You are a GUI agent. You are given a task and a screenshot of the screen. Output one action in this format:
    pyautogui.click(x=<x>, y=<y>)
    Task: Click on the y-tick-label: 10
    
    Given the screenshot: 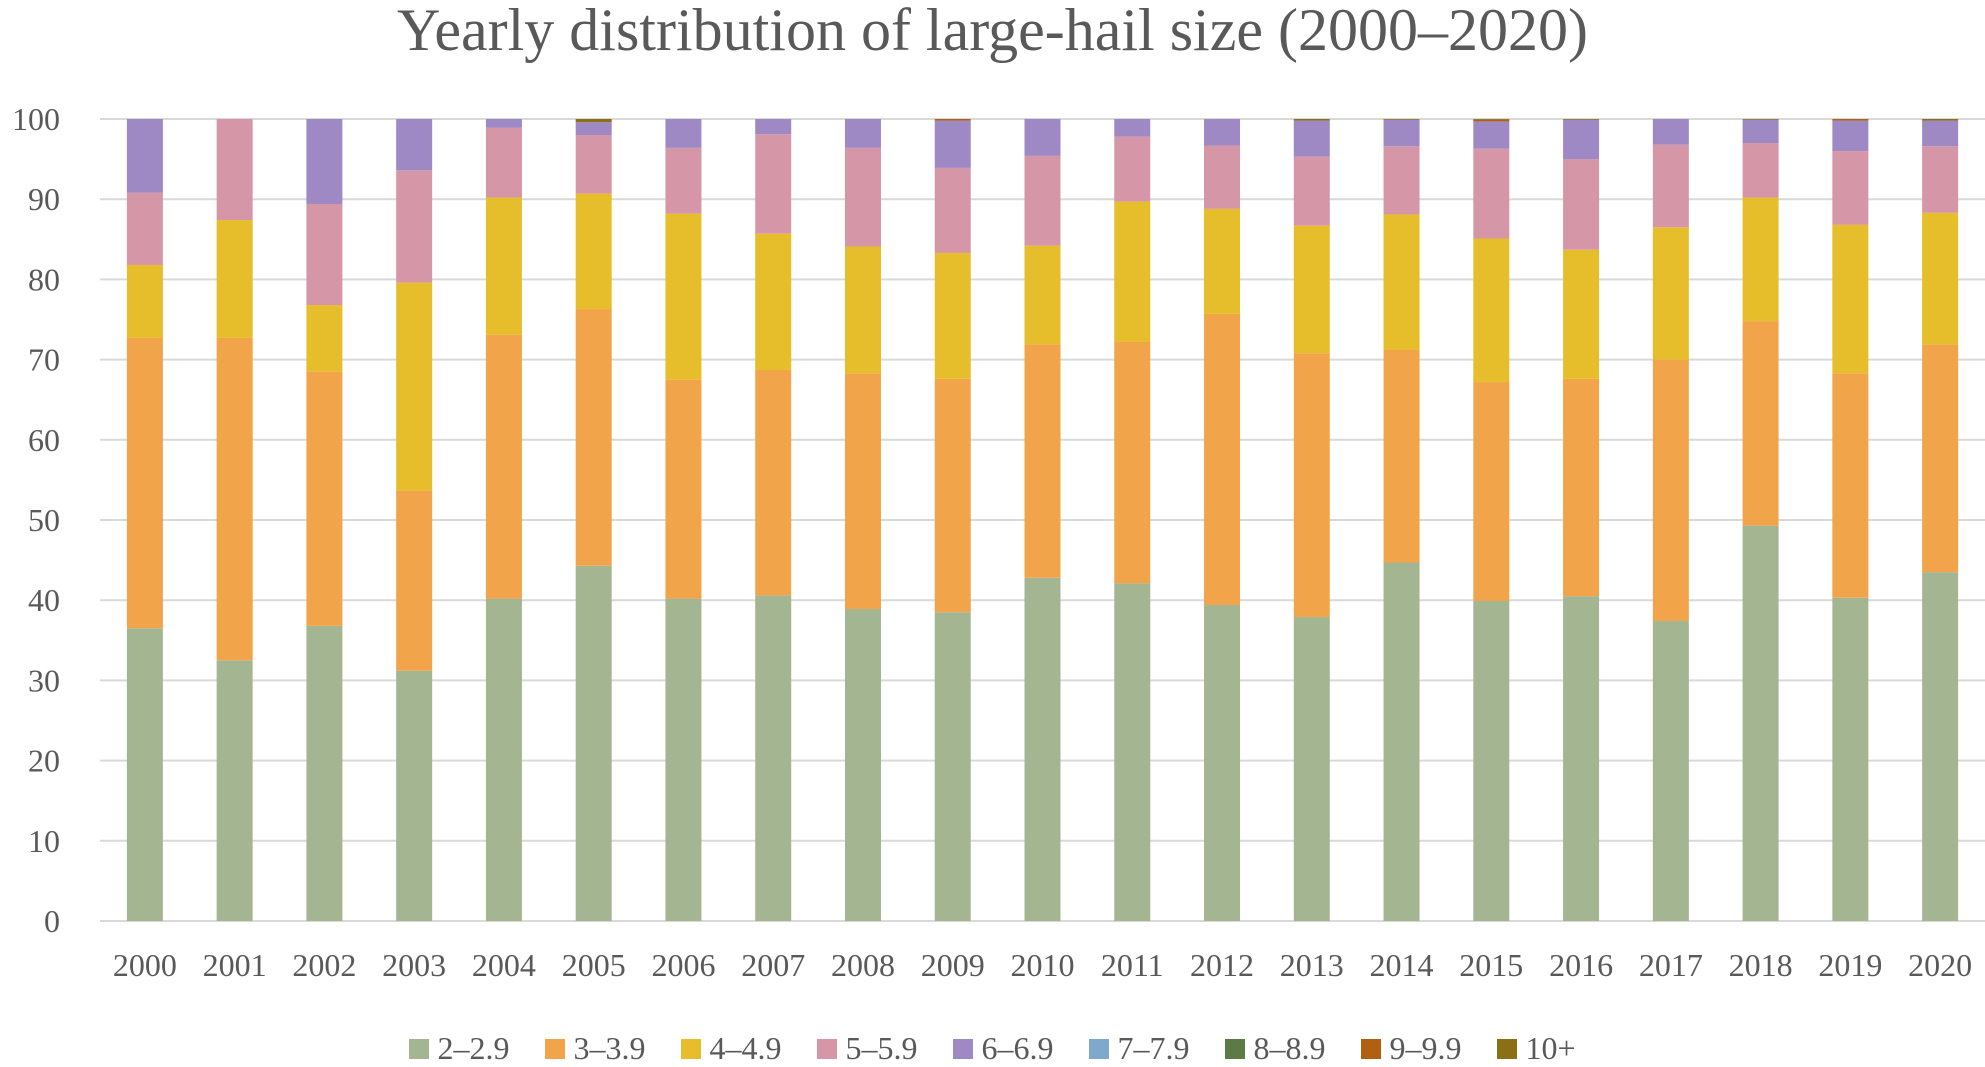 What is the action you would take?
    pyautogui.click(x=44, y=841)
    